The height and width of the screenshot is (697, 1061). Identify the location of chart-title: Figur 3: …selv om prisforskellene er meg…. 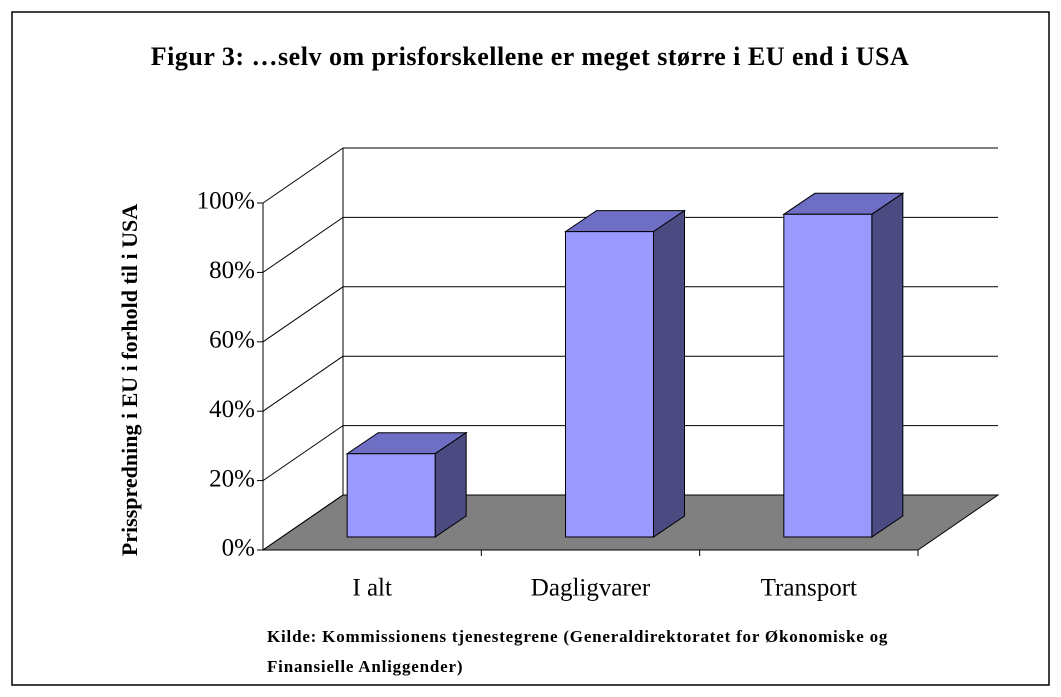
(530, 56).